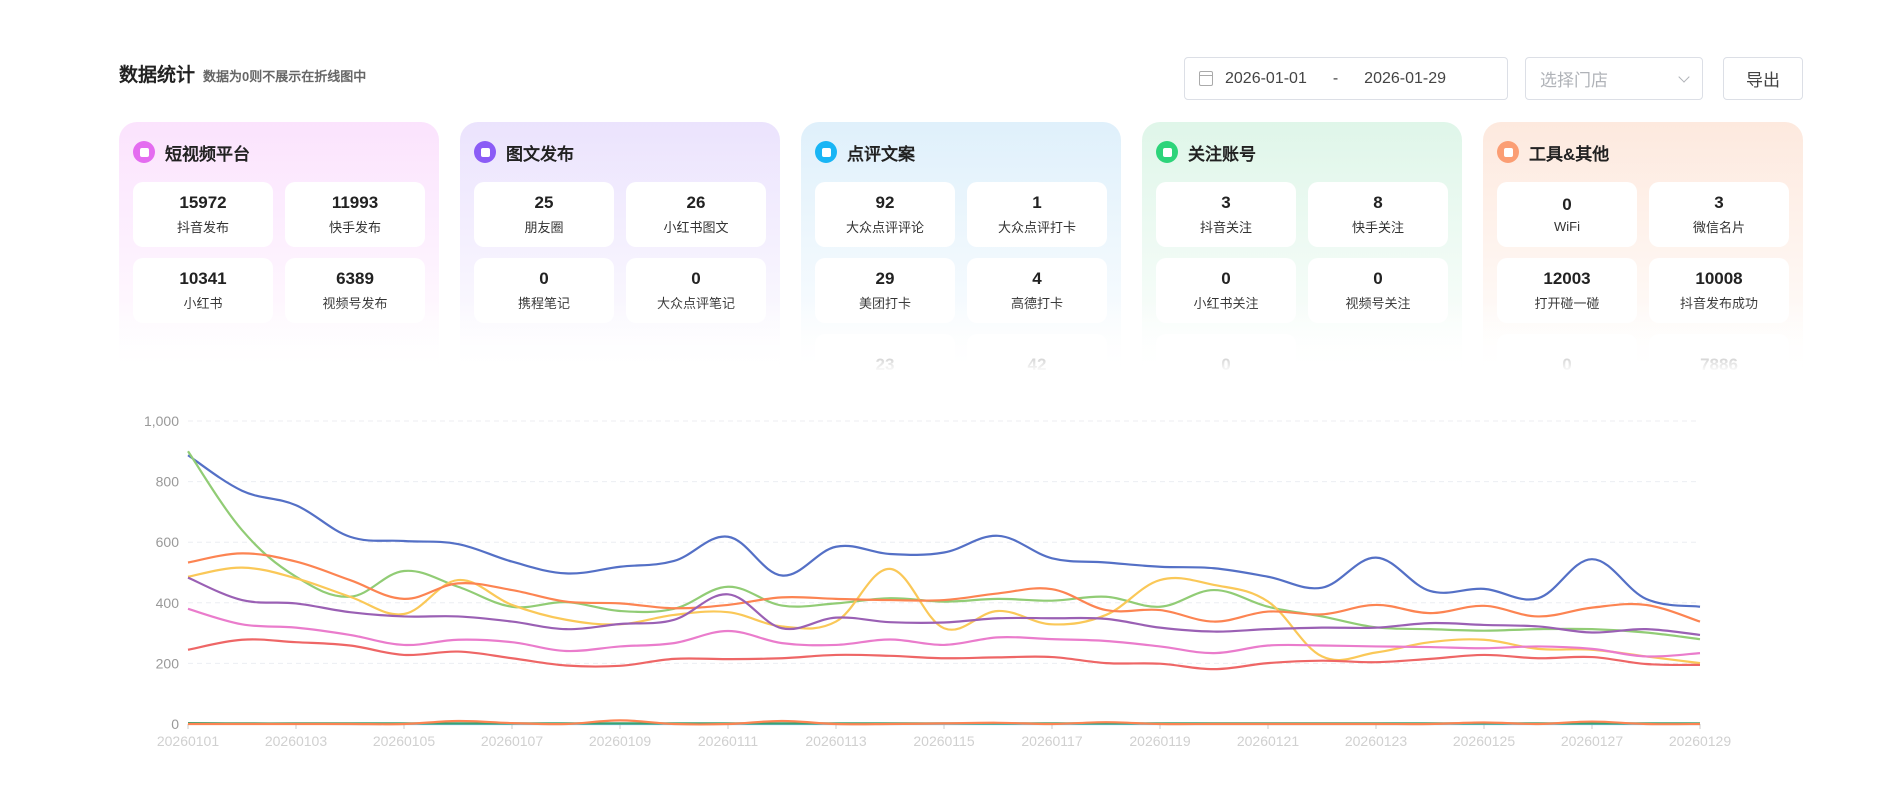 This screenshot has width=1900, height=808. I want to click on stat-value: 92, so click(885, 202).